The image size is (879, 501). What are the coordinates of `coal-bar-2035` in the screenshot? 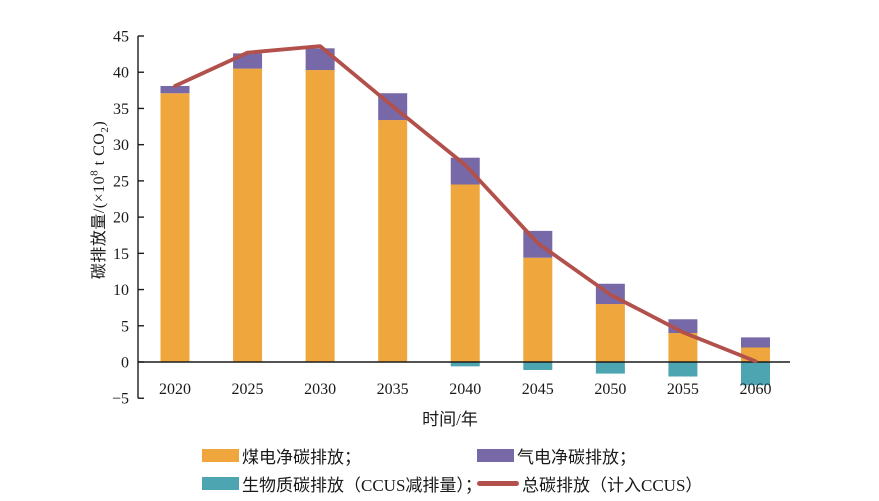 It's located at (393, 241).